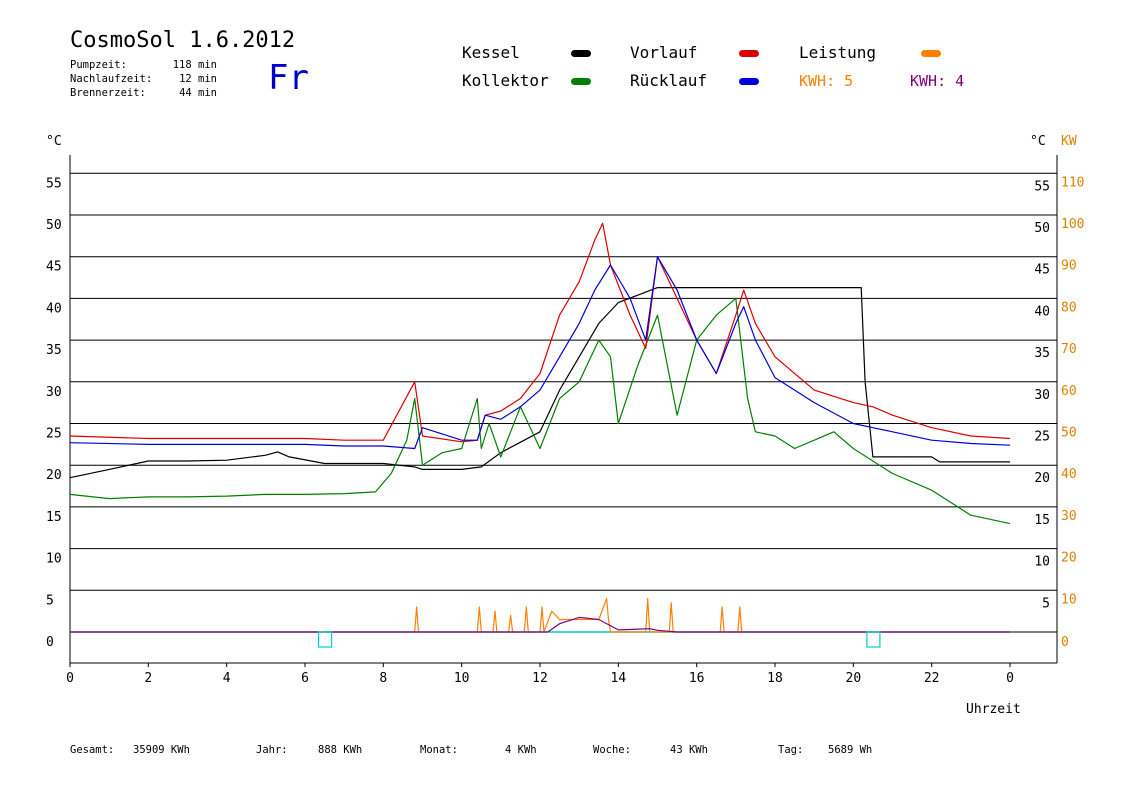 The image size is (1148, 812). Describe the element at coordinates (54, 308) in the screenshot. I see `y-tick-label-40: 40` at that location.